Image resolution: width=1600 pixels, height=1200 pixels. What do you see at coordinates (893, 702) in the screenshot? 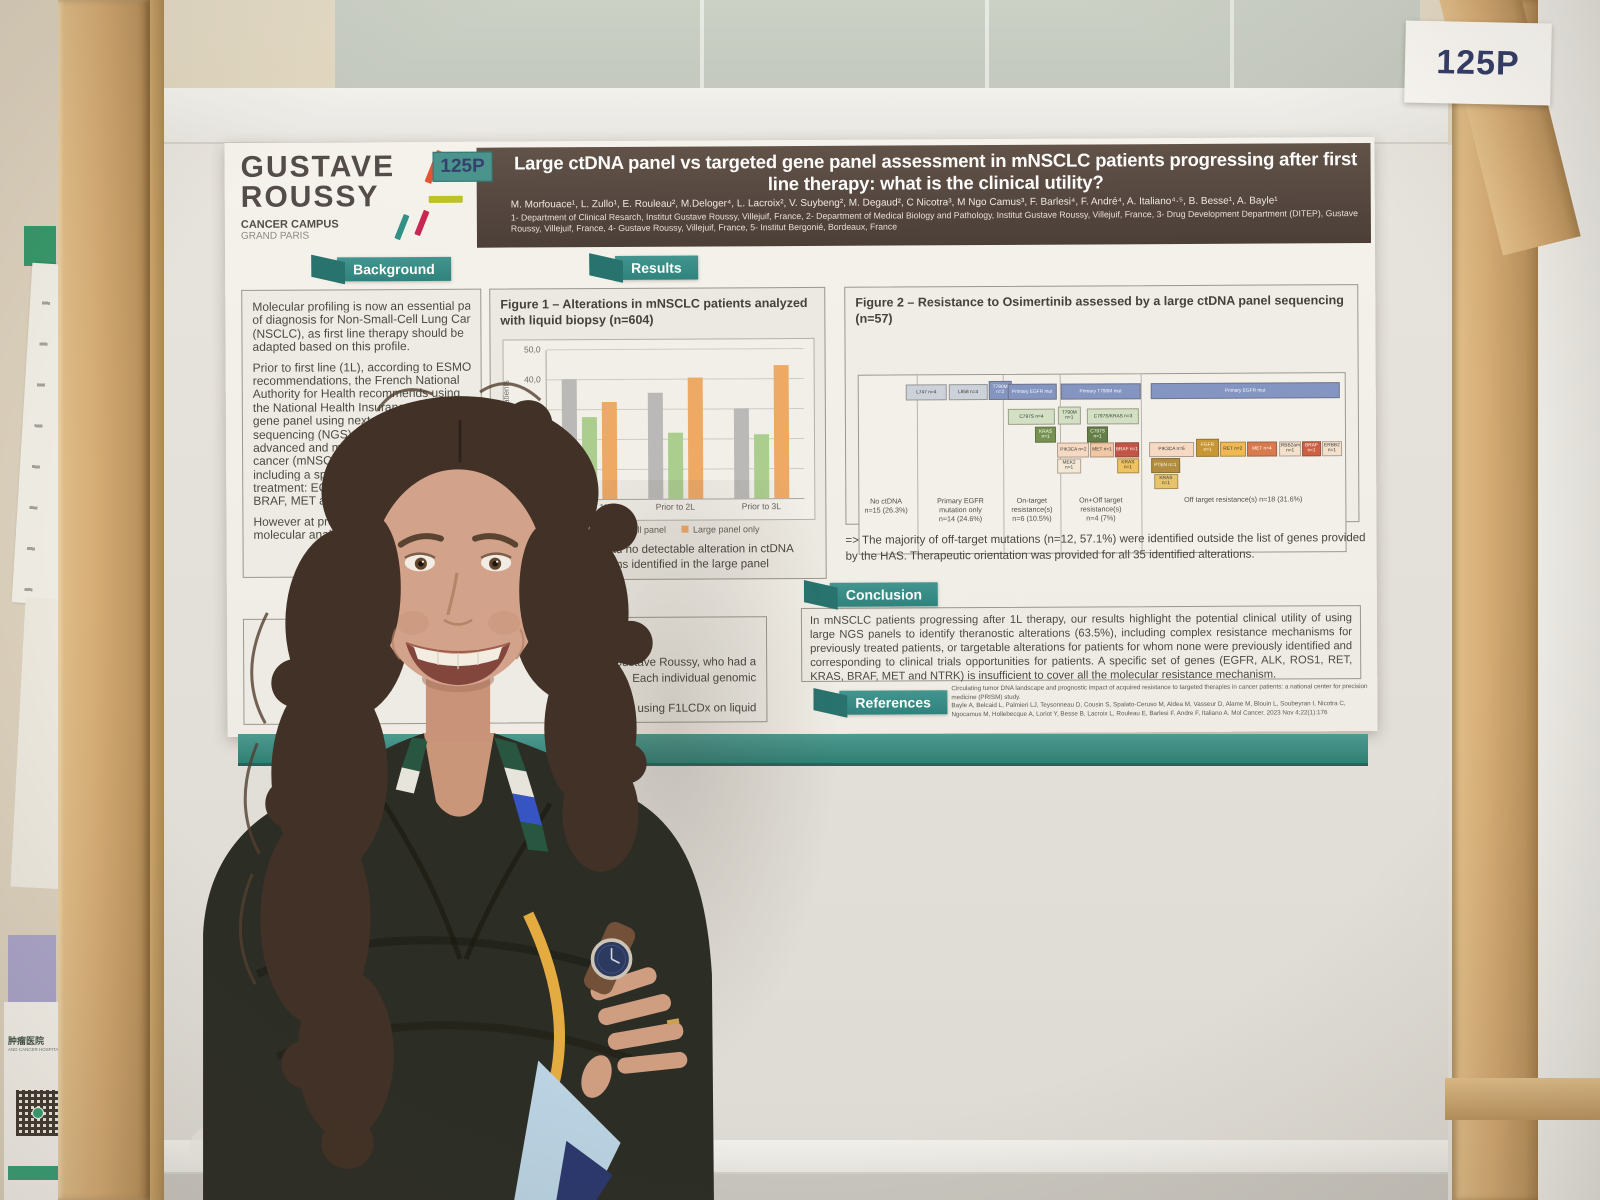
I see `references-title: References` at bounding box center [893, 702].